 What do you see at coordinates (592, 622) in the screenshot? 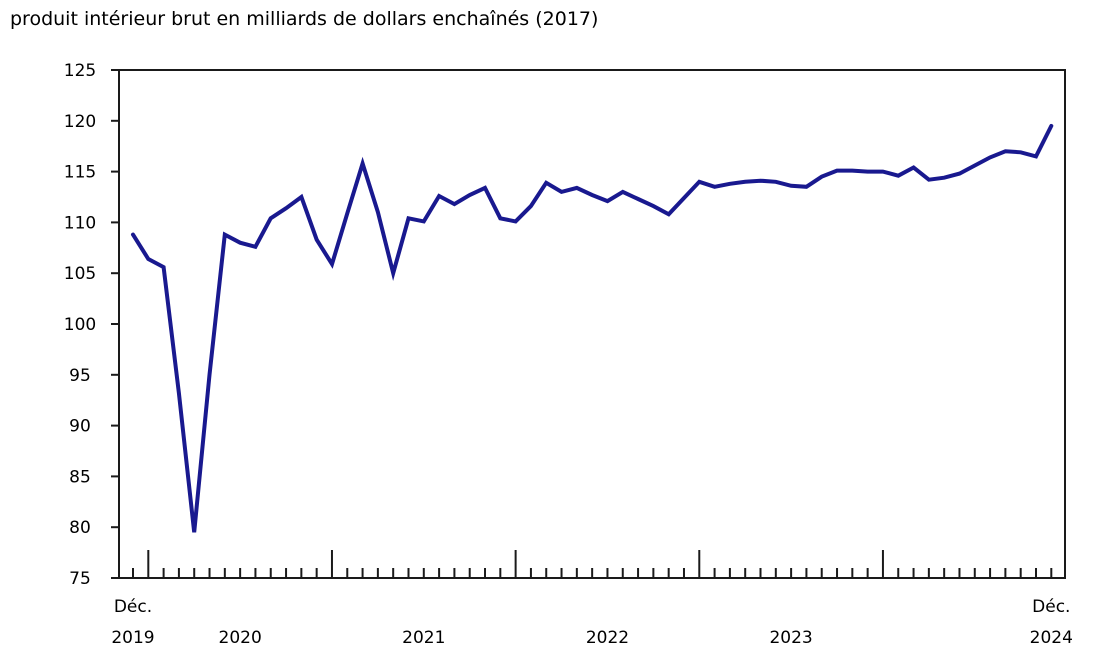
I see `x-axis-labels: Déc. 2019 2020 2021 2022 2023 Déc. 2024` at bounding box center [592, 622].